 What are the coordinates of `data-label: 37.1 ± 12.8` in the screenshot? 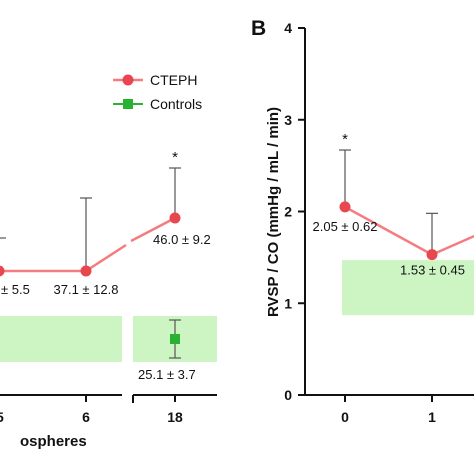 It's located at (86, 289).